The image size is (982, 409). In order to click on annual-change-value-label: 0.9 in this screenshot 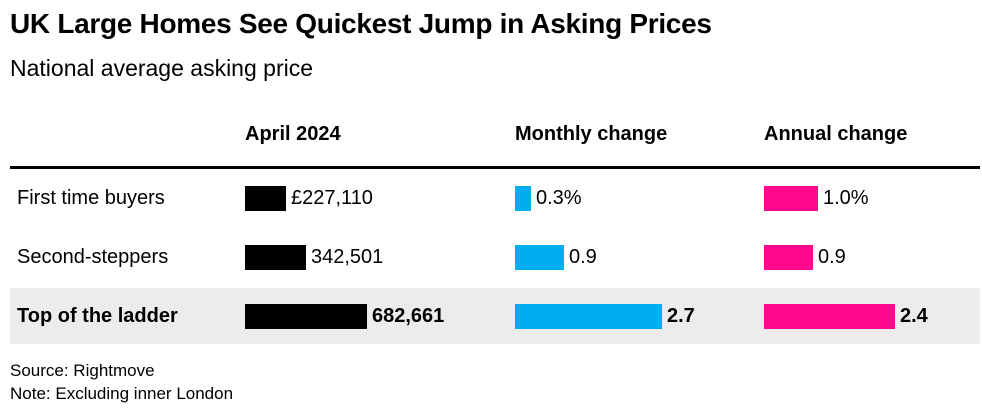, I will do `click(832, 257)`.